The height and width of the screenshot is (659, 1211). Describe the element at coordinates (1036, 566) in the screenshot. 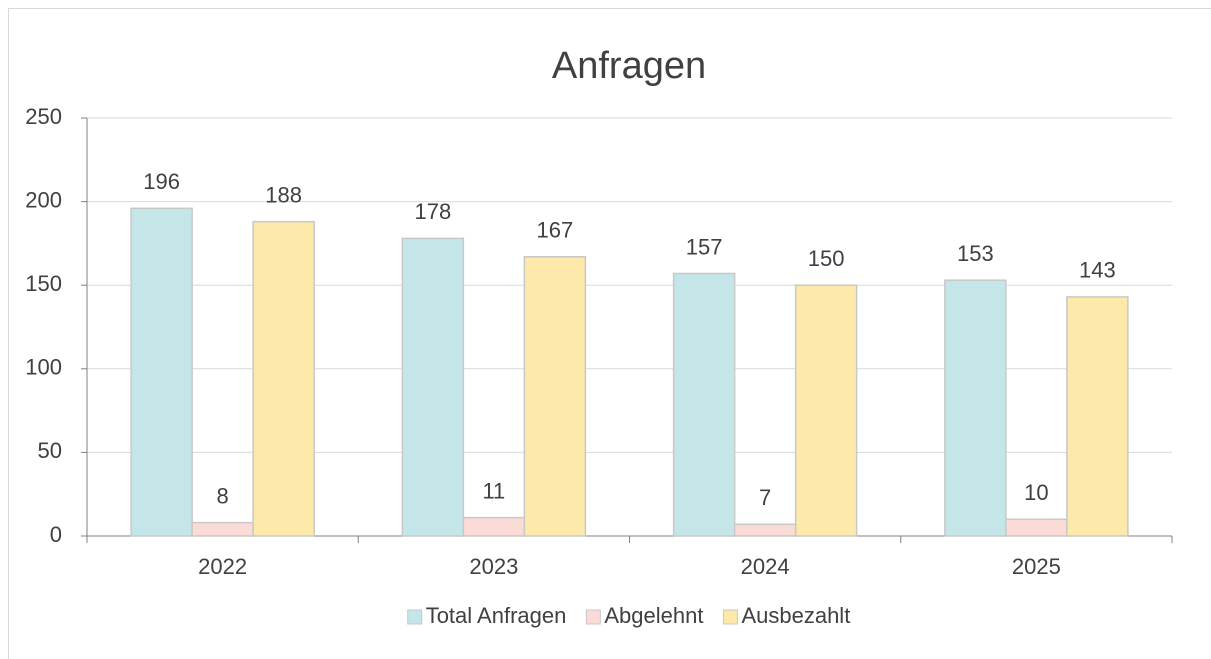

I see `x-tick-label: 2025` at that location.